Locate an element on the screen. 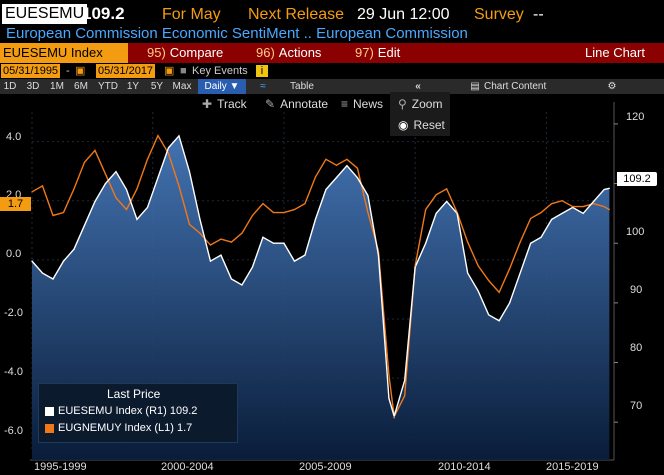 This screenshot has height=475, width=664. pencil-icon: ✎ is located at coordinates (270, 104).